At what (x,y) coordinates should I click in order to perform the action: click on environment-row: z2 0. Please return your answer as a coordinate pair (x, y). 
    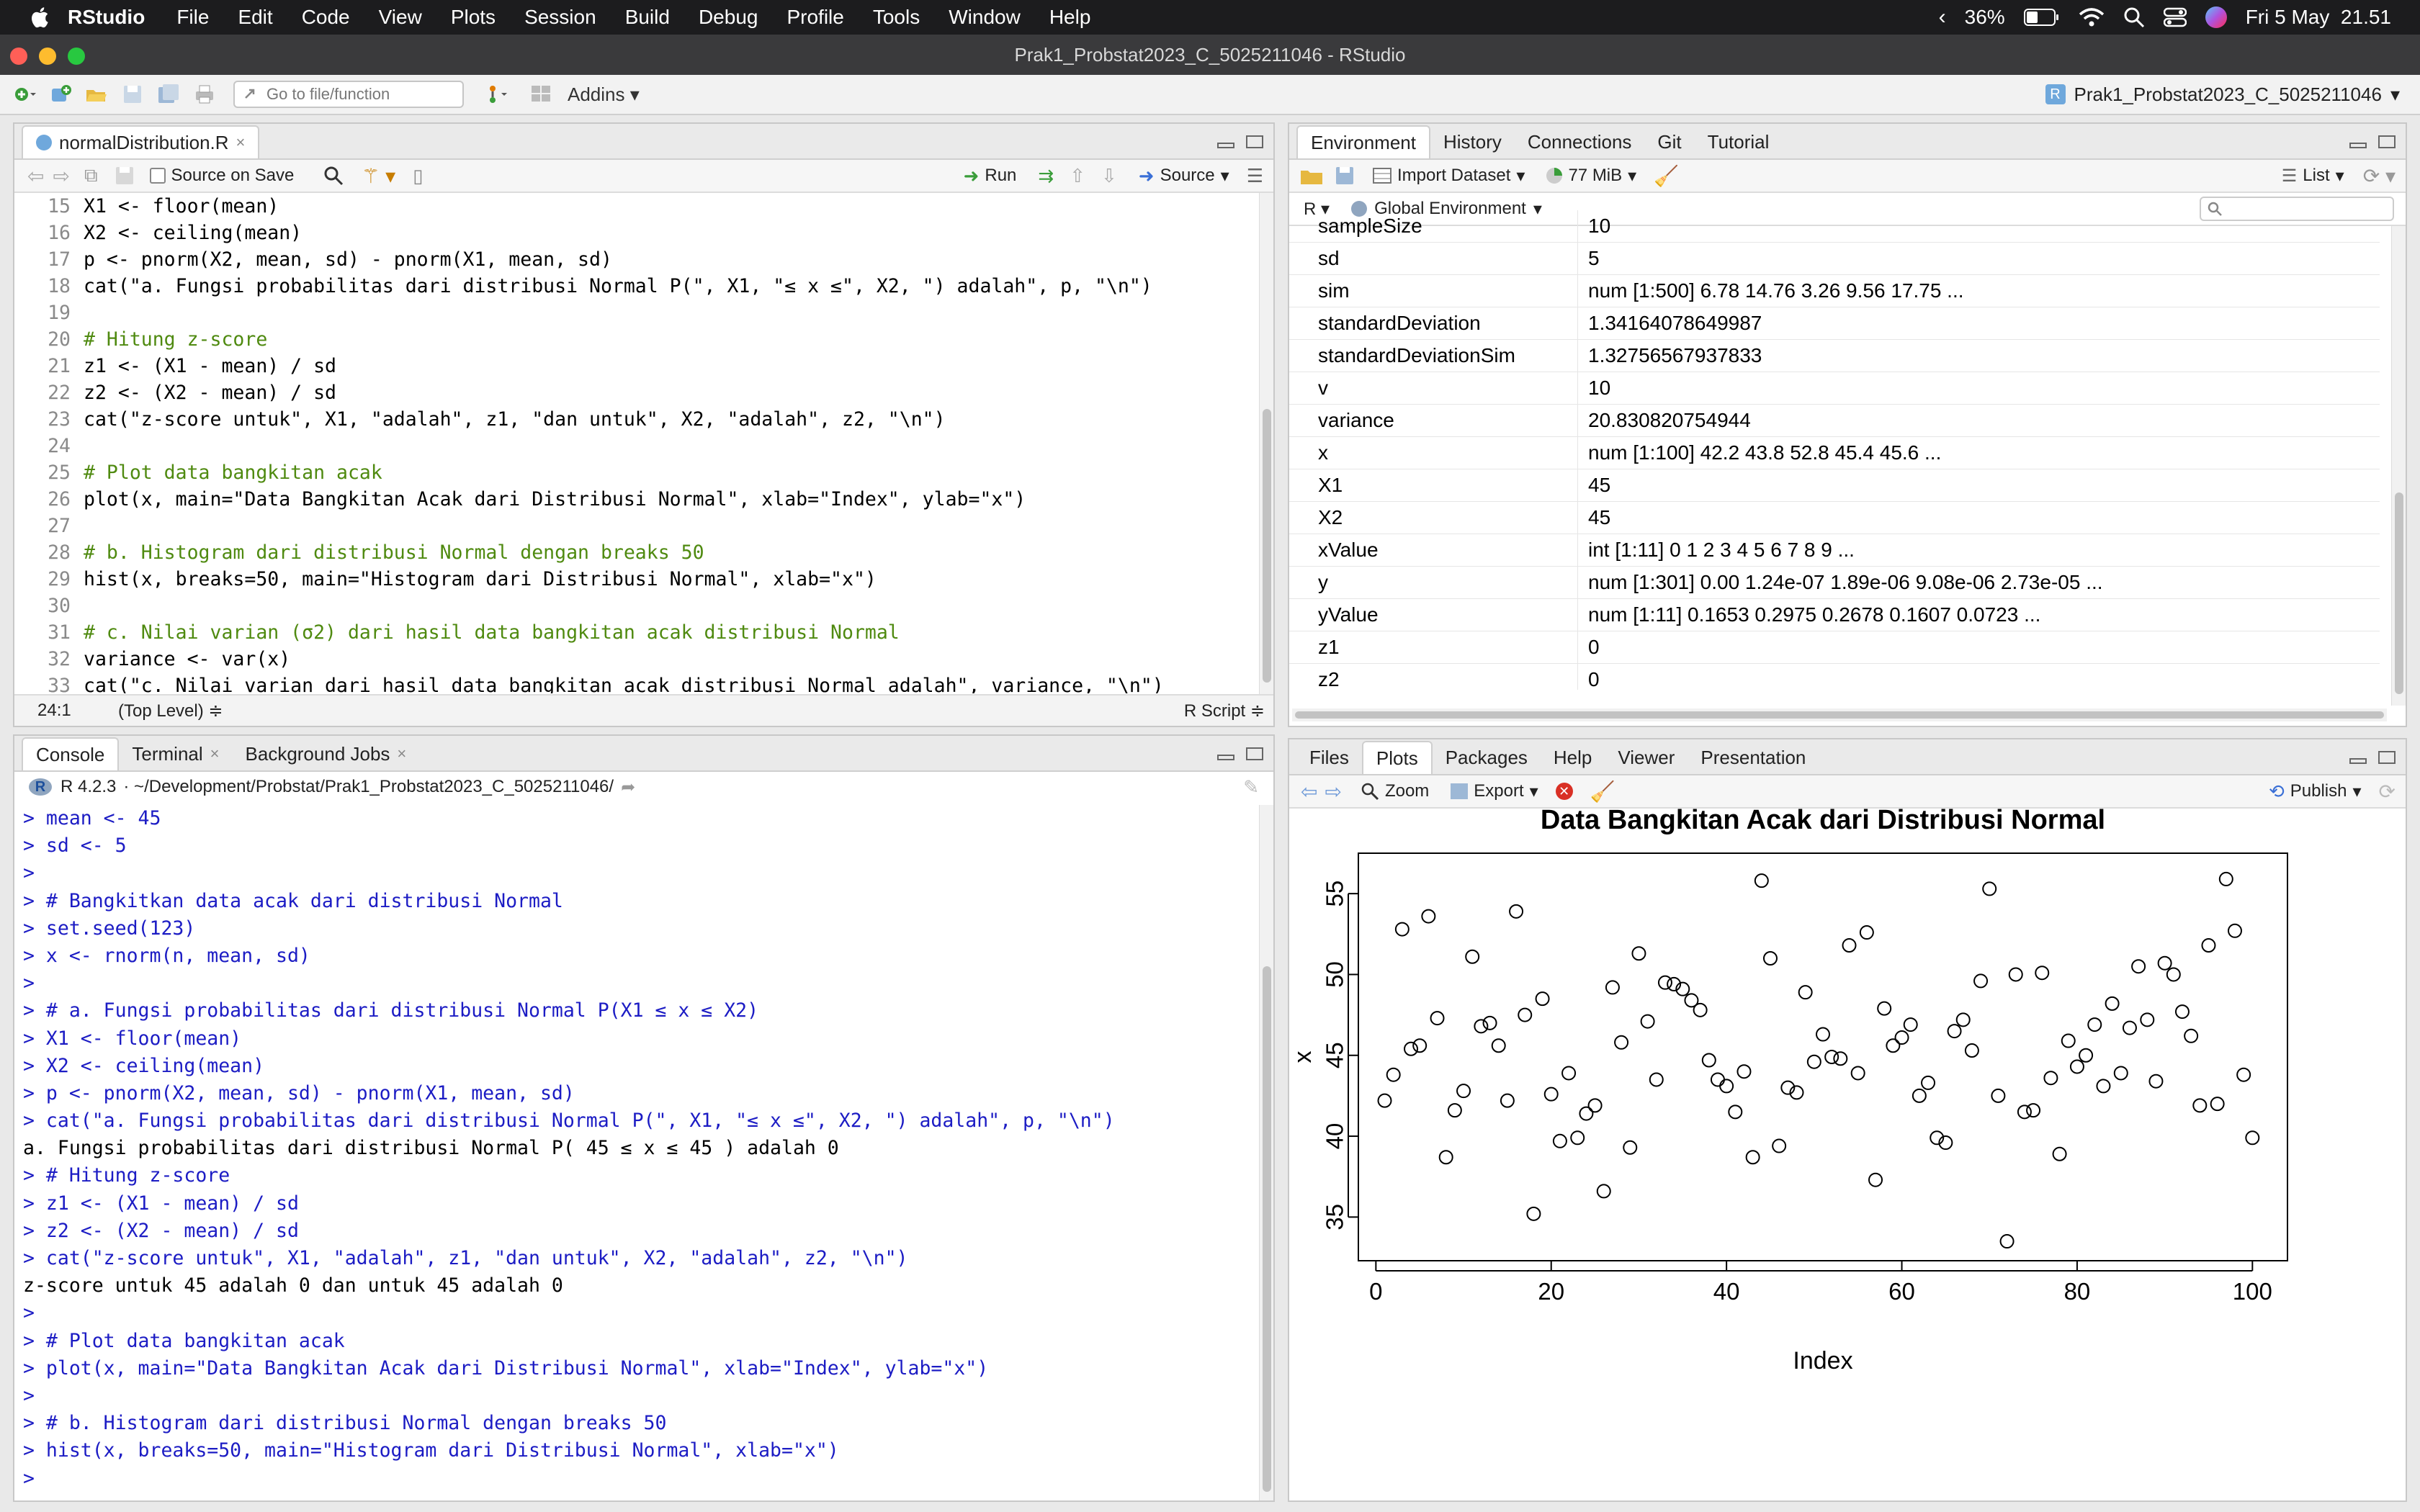
    Looking at the image, I should click on (1834, 677).